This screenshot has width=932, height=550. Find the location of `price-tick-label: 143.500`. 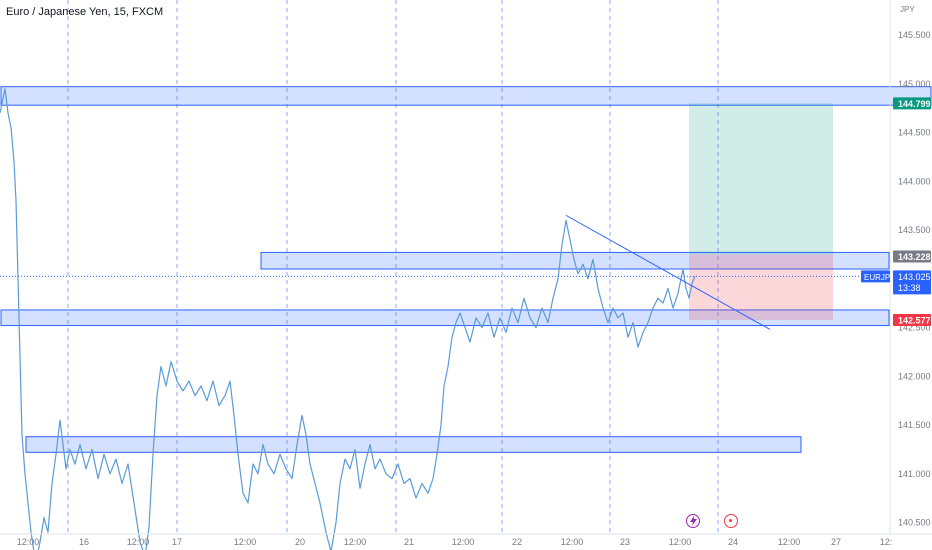

price-tick-label: 143.500 is located at coordinates (914, 230).